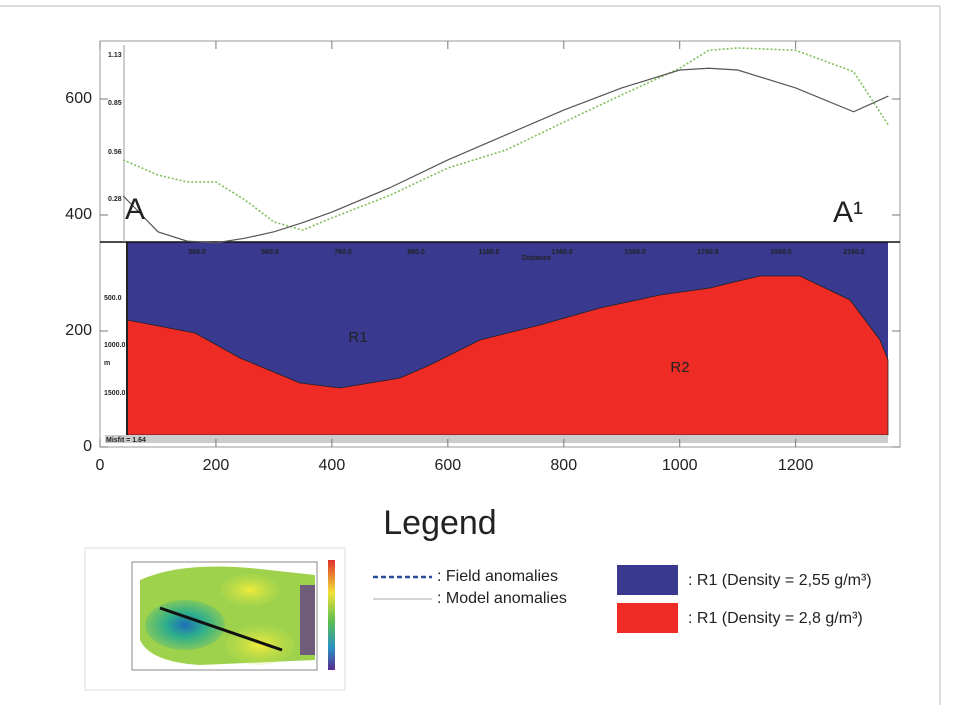 This screenshot has height=716, width=956. Describe the element at coordinates (78, 98) in the screenshot. I see `y-tick-label: 600` at that location.